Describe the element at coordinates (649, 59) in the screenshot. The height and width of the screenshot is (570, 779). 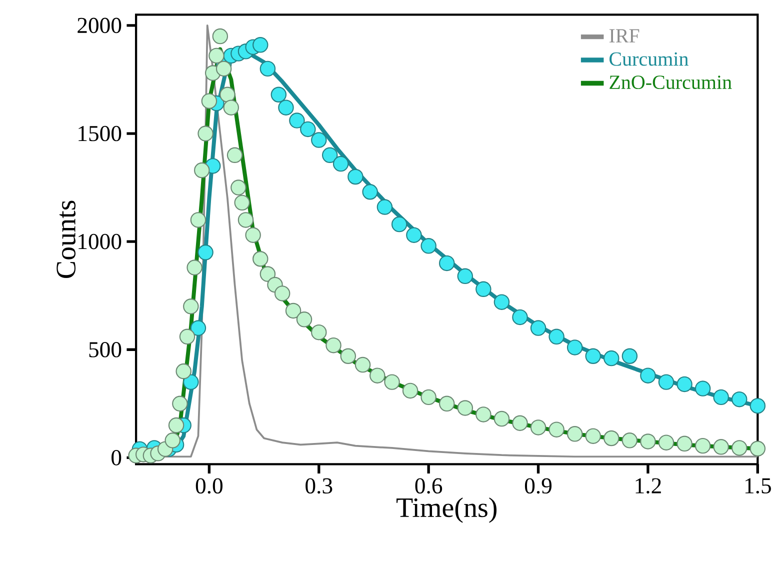
I see `legend-label: Curcumin` at that location.